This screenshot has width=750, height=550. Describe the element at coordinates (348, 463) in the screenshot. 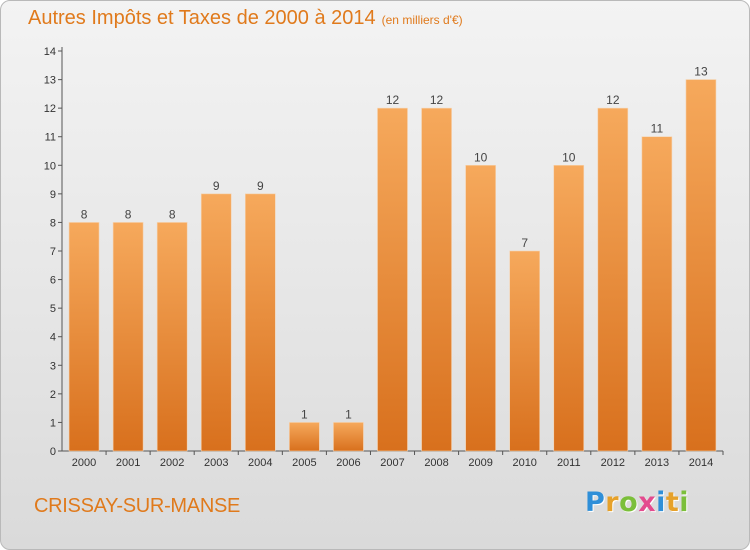

I see `x-tick-label-2006: 2006` at that location.